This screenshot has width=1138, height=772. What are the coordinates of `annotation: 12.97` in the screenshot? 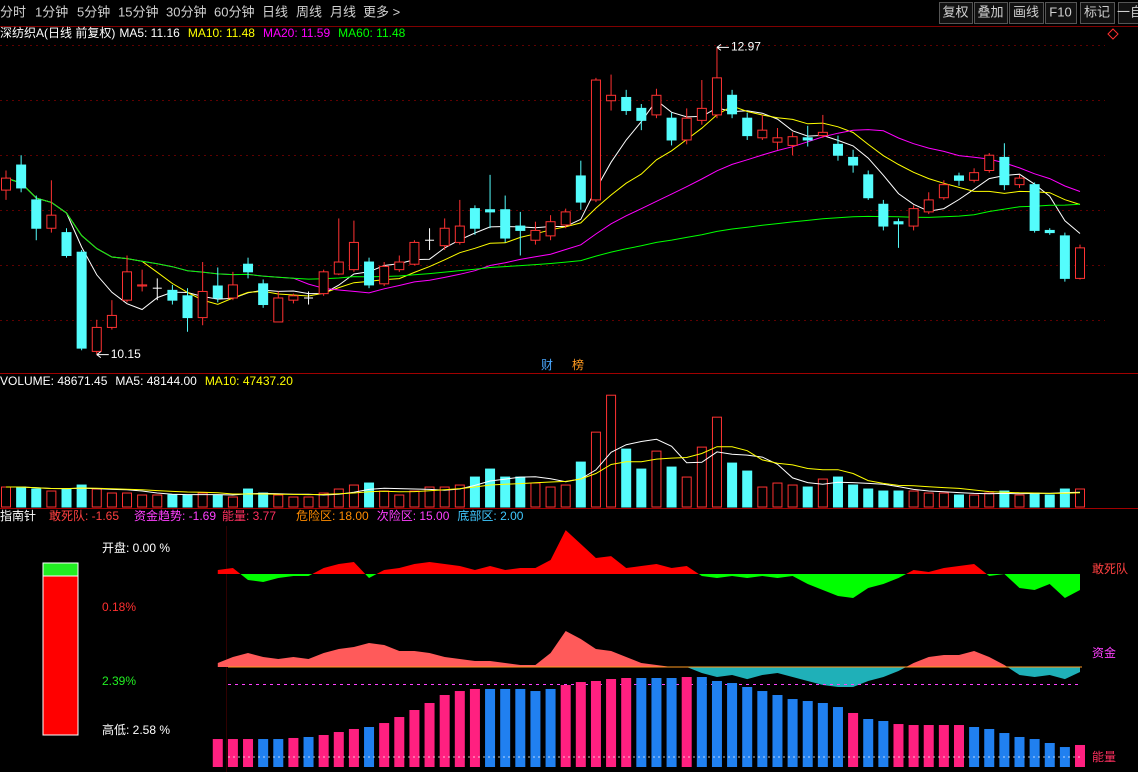 It's located at (746, 47).